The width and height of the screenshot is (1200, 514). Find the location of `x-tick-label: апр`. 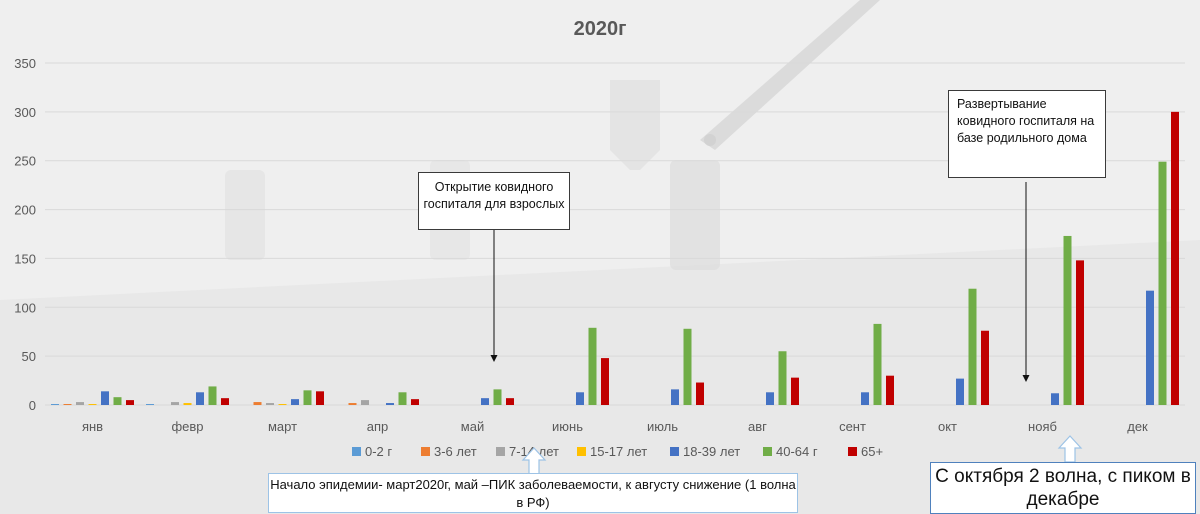

x-tick-label: апр is located at coordinates (378, 426).